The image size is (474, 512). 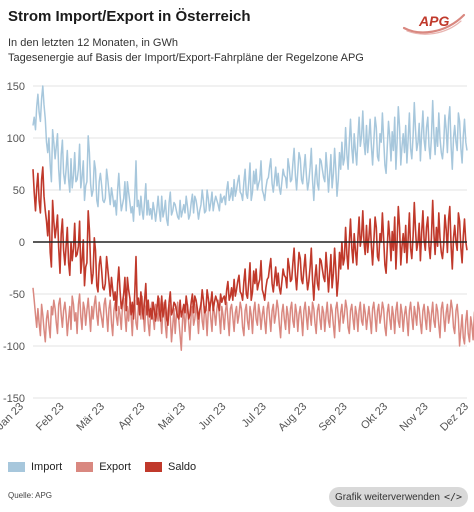 What do you see at coordinates (454, 417) in the screenshot?
I see `x-tick-label: Dez 23` at bounding box center [454, 417].